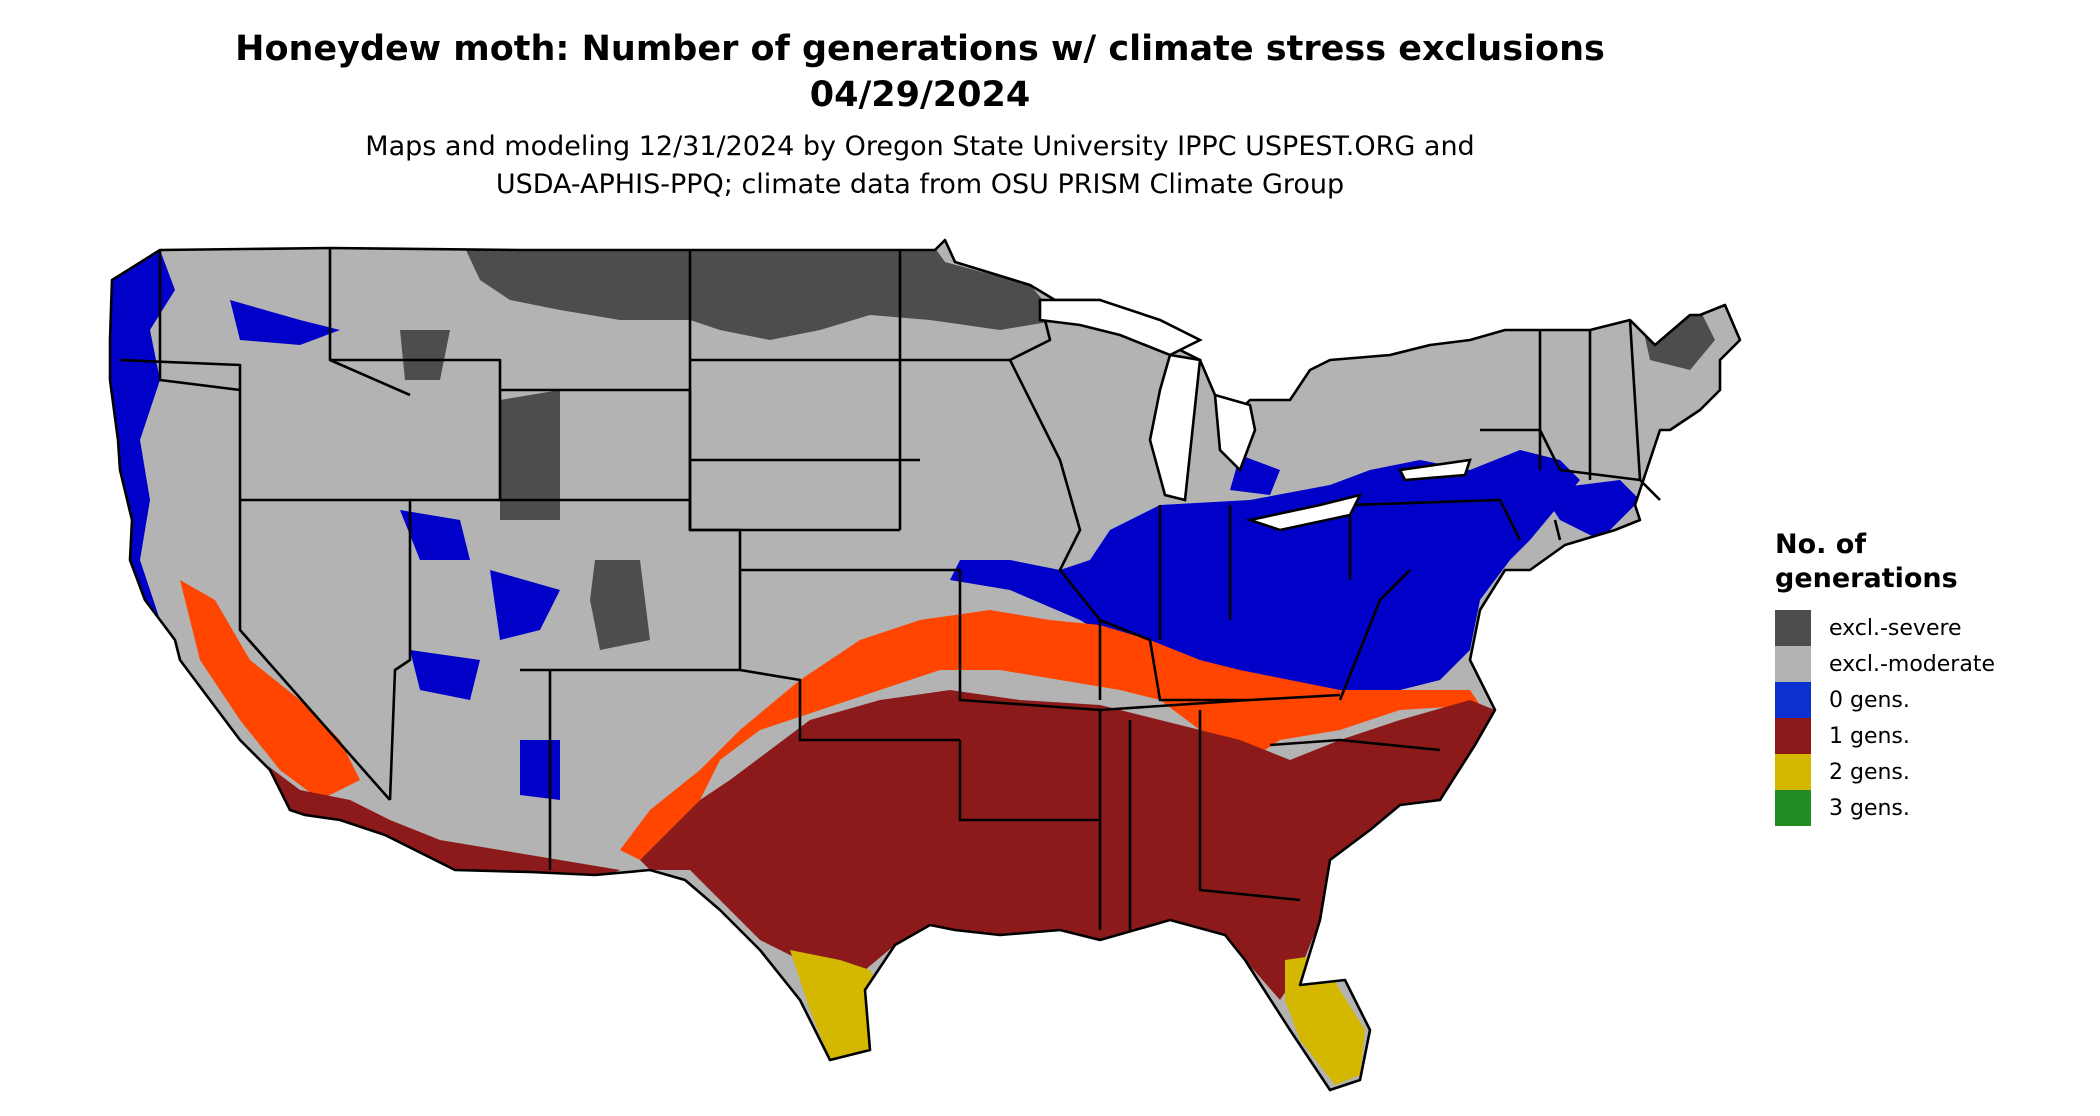 Image resolution: width=2100 pixels, height=1116 pixels. I want to click on legend-label: 0 gens., so click(1869, 700).